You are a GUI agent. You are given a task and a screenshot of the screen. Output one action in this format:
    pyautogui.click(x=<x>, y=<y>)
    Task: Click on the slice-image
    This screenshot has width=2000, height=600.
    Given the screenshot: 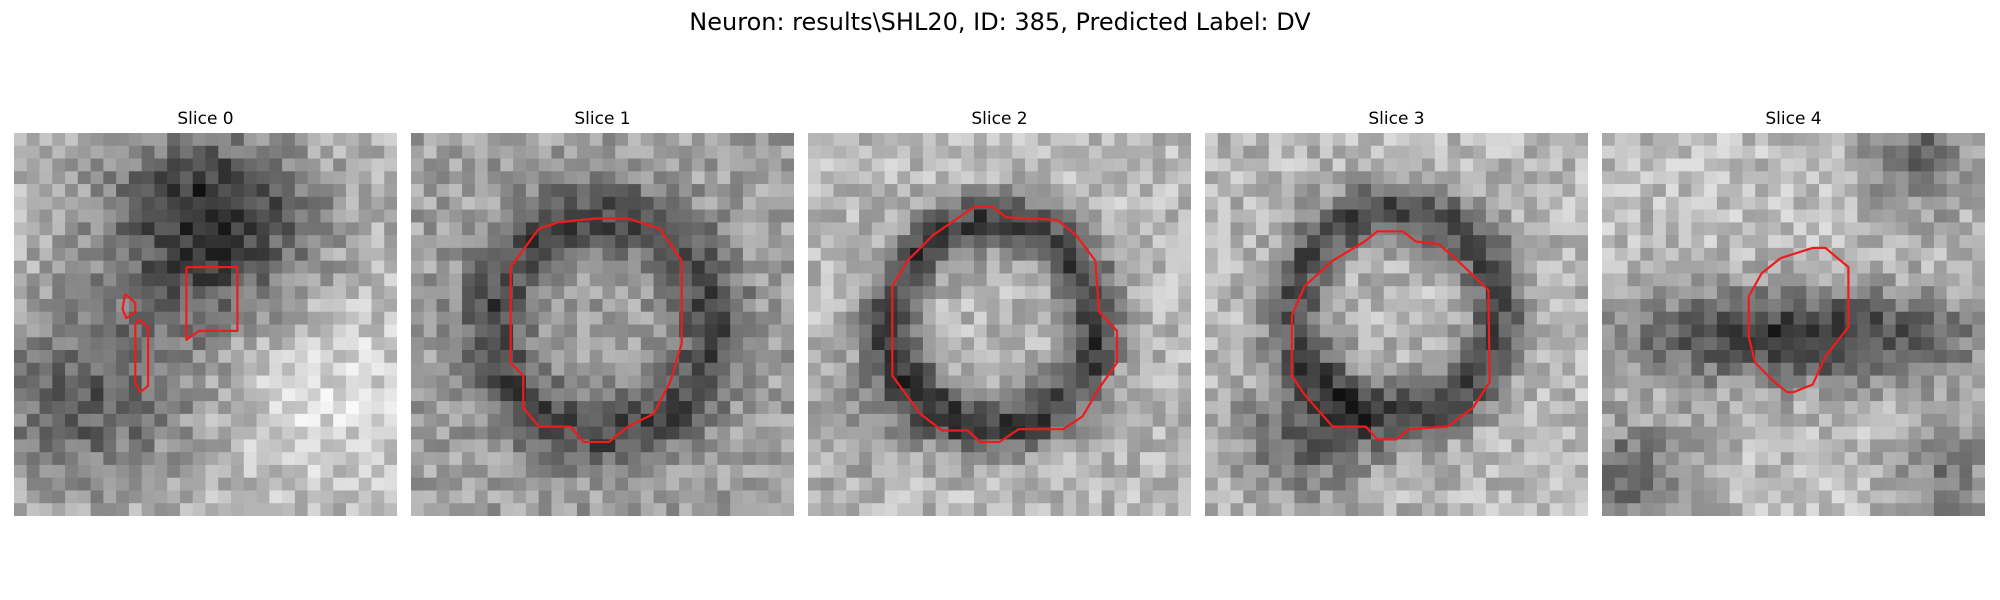 What is the action you would take?
    pyautogui.click(x=1793, y=324)
    